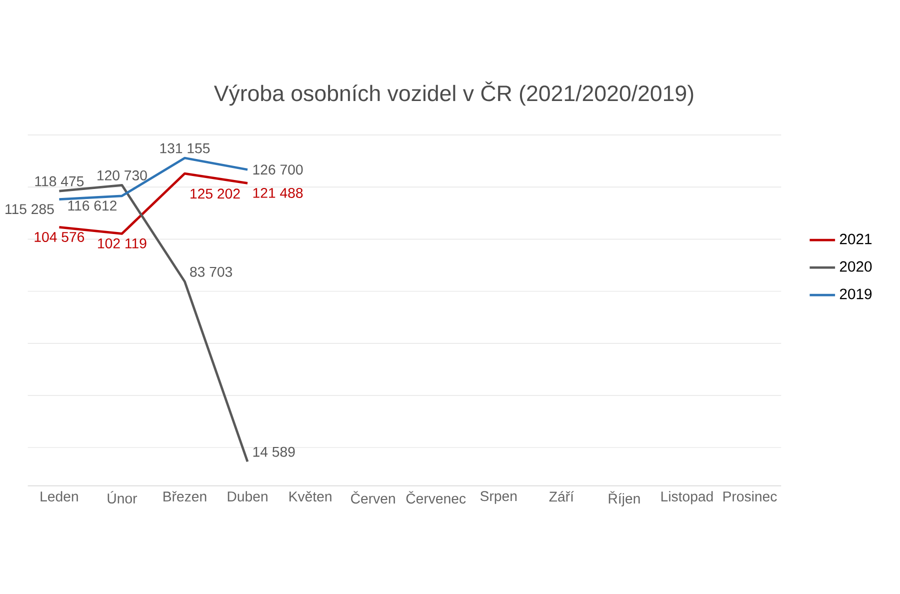  I want to click on x-tick-label: Leden, so click(59, 496).